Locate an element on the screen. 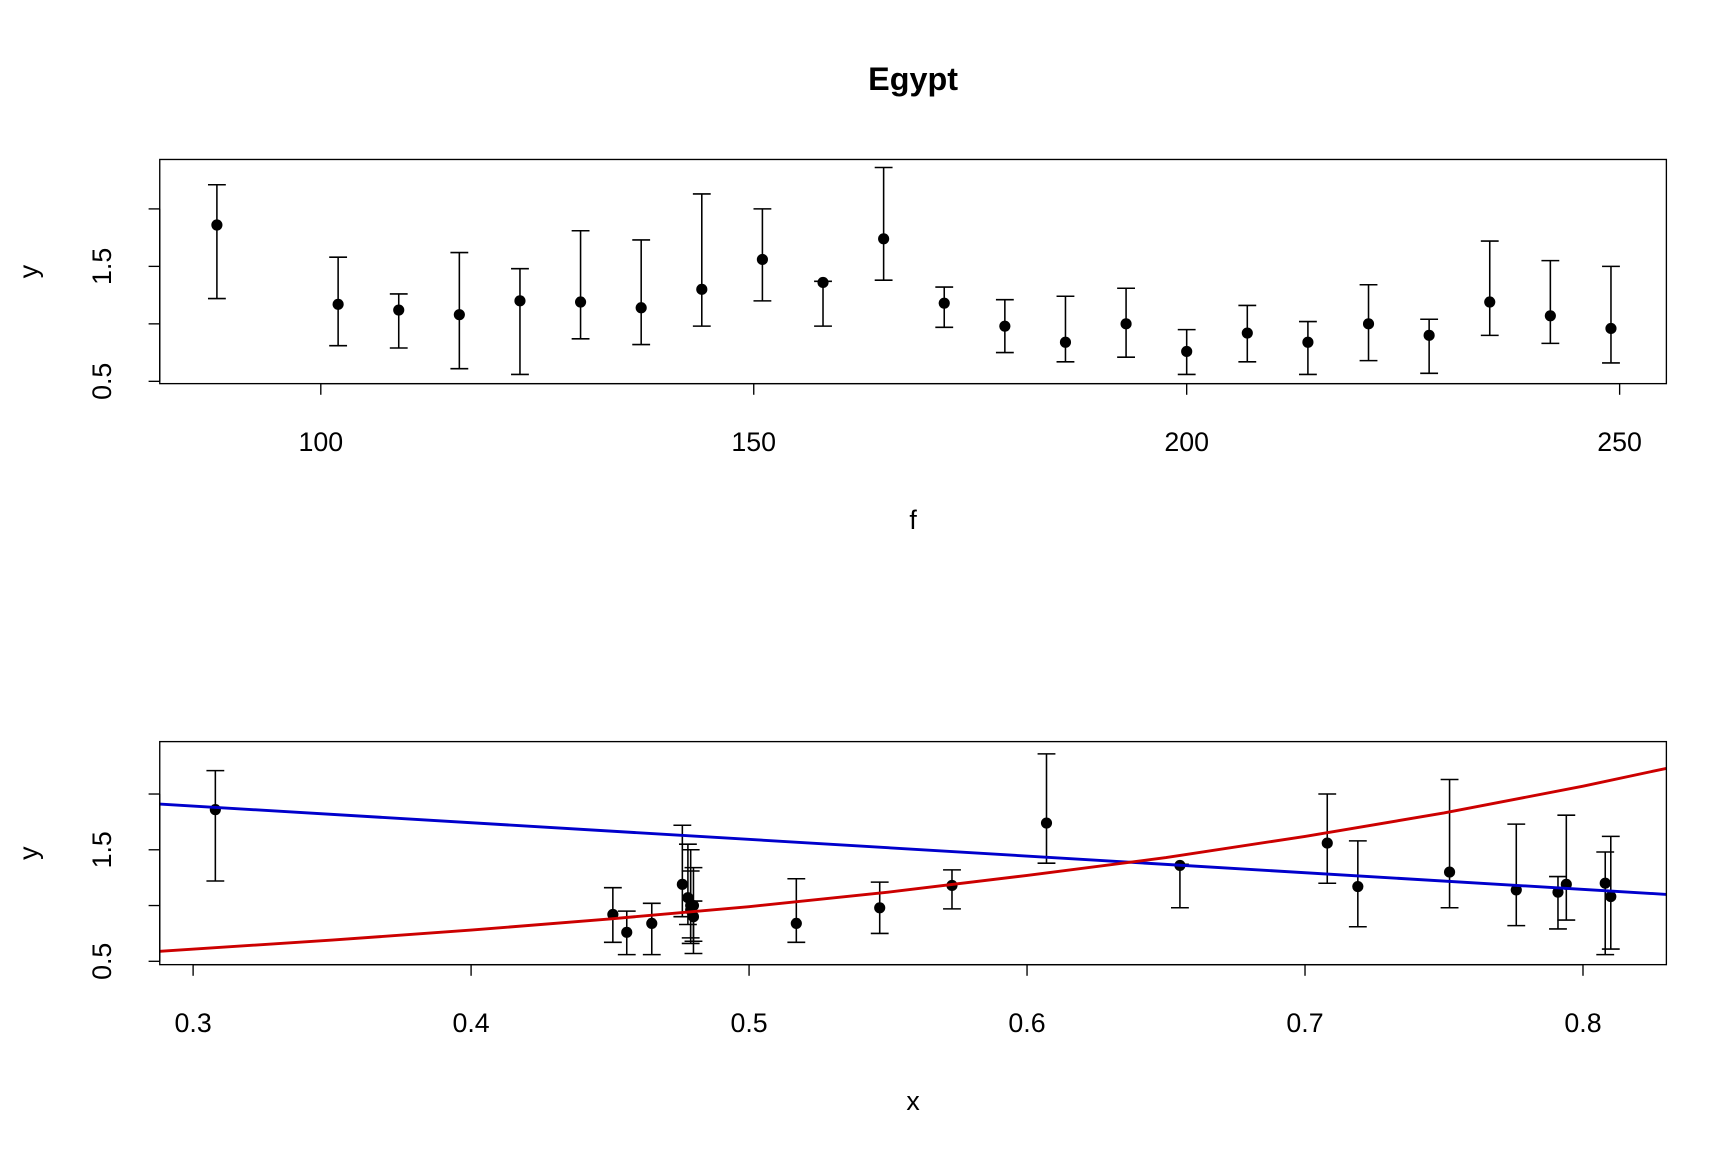  x-tick-label: 0.4 is located at coordinates (470, 1023).